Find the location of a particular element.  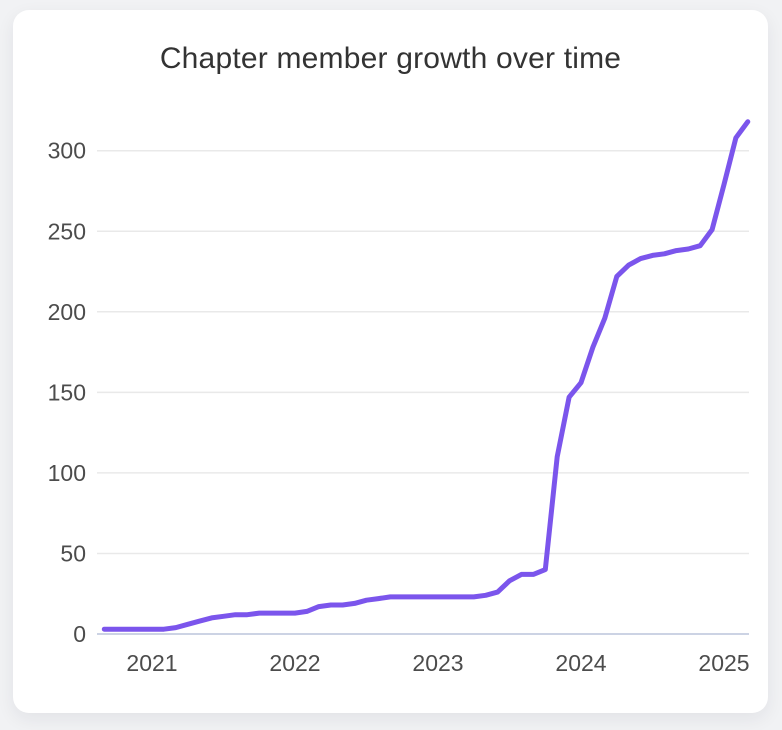

y-tick-label: 200 is located at coordinates (67, 312).